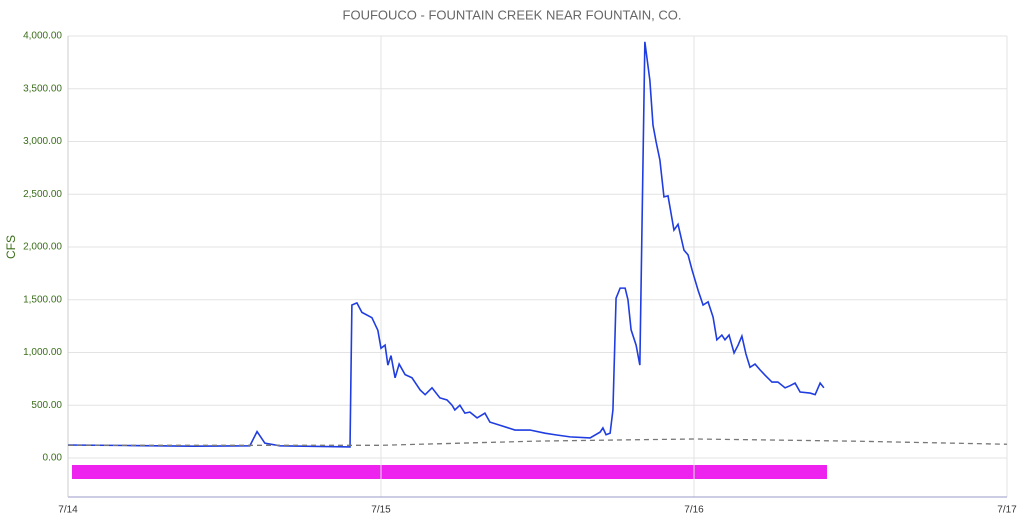 The width and height of the screenshot is (1024, 527). What do you see at coordinates (42, 299) in the screenshot?
I see `y-tick-label: 1,500.00` at bounding box center [42, 299].